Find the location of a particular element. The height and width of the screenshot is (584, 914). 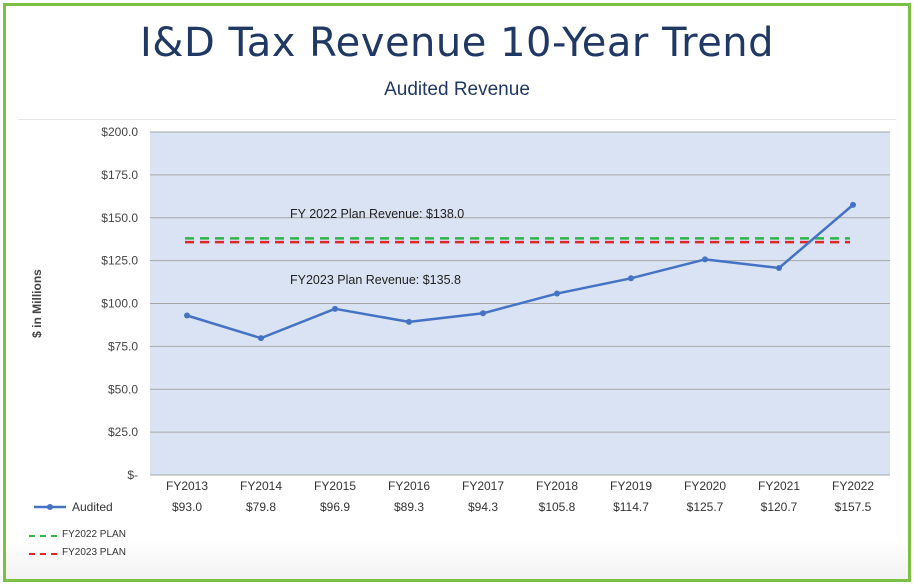

y-tick-label: $75.0 is located at coordinates (123, 346).